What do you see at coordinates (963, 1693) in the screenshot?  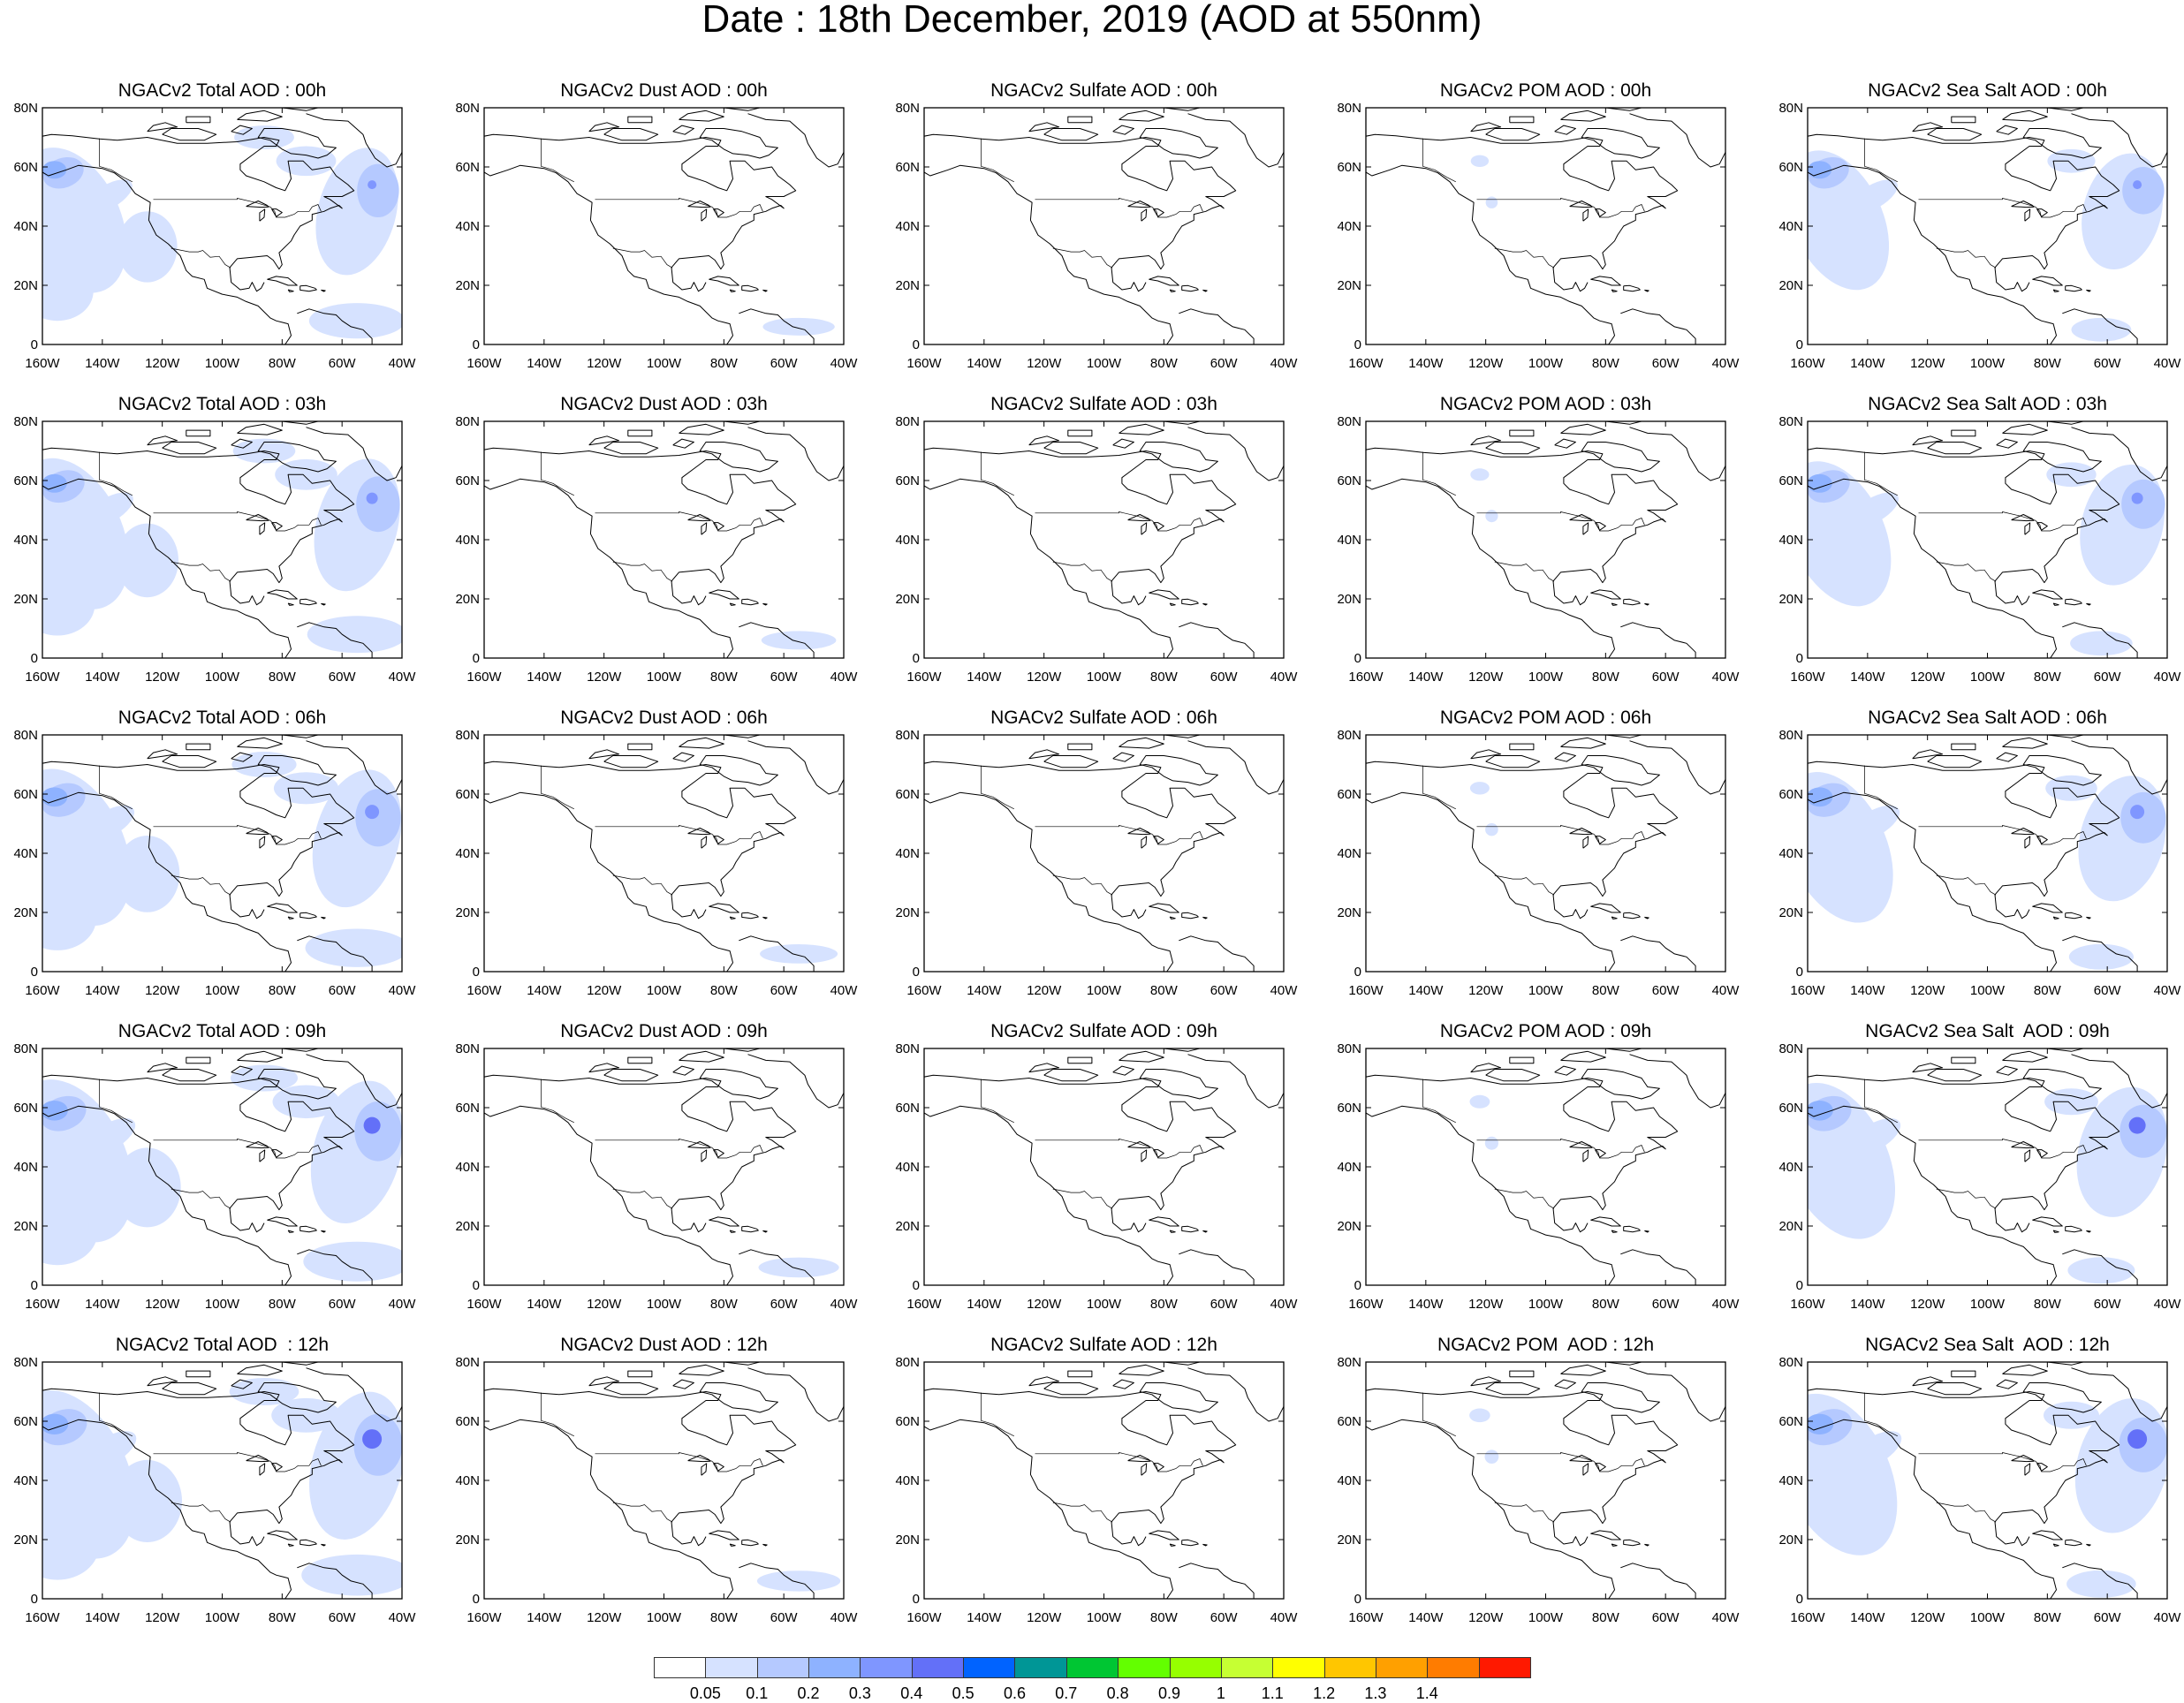 I see `colorbar-label: 0.5` at bounding box center [963, 1693].